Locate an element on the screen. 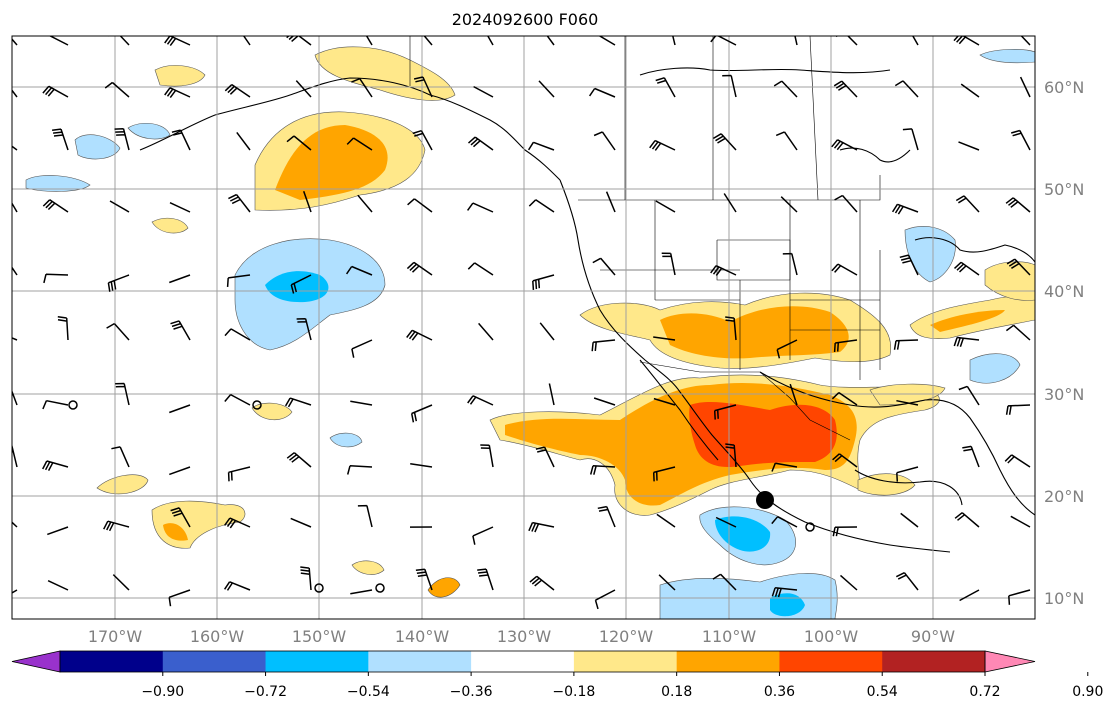  shade-positive-sw-us-core is located at coordinates (754, 332).